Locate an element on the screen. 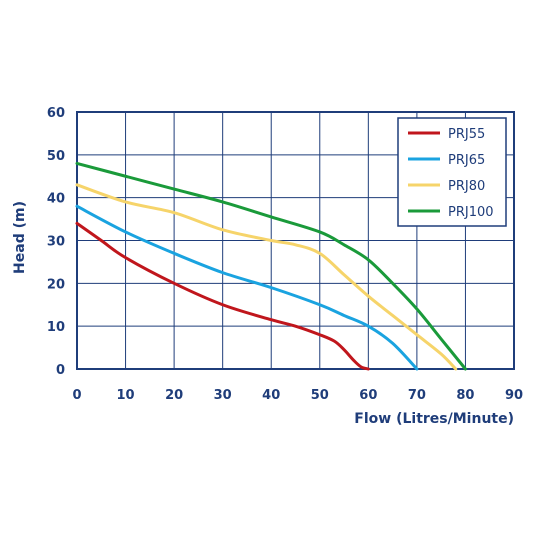  legend-box is located at coordinates (452, 172).